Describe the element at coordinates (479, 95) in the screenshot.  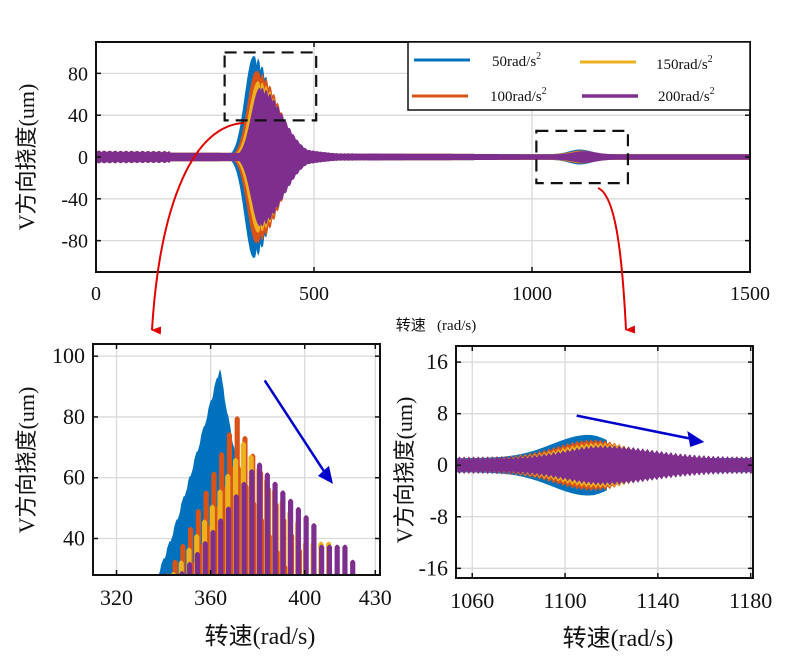
I see `legend-item-100: 100rad/s2` at that location.